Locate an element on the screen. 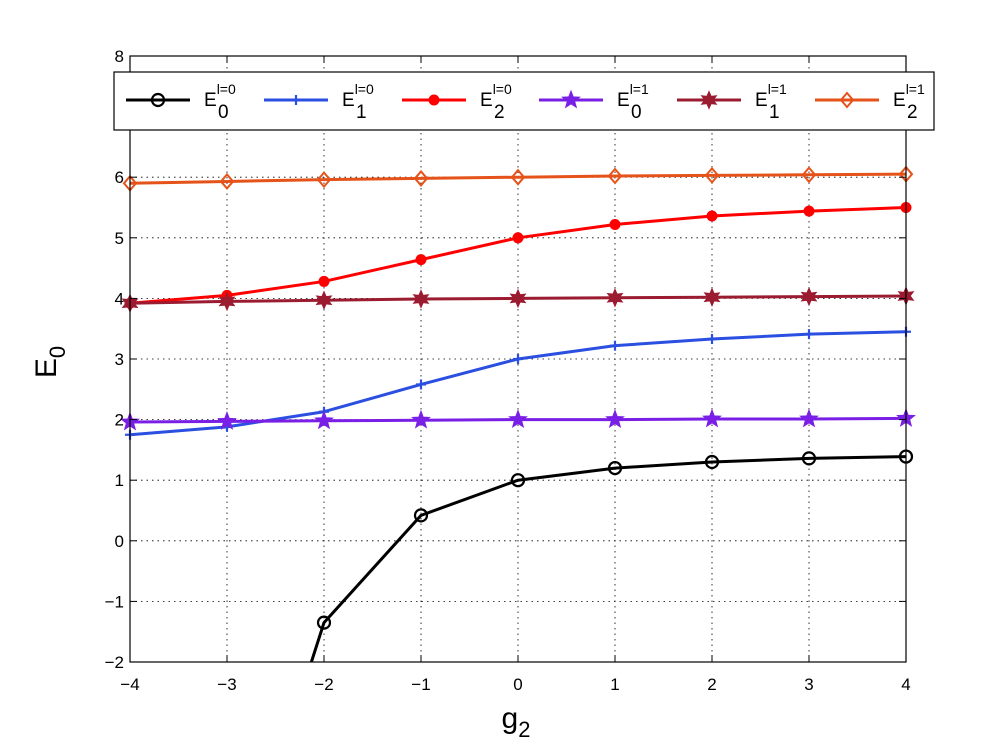  x-tick-label: 2 is located at coordinates (711, 684).